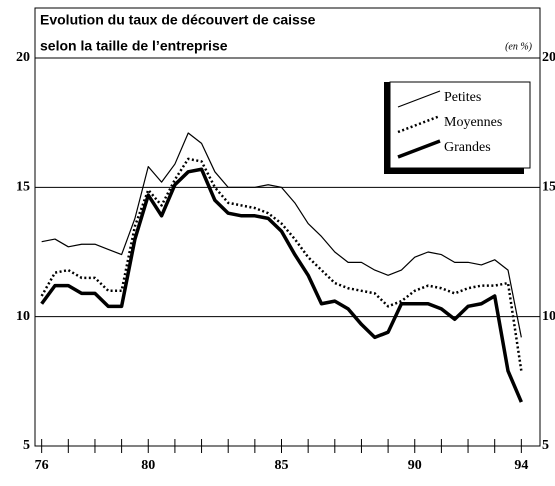 This screenshot has height=486, width=555. What do you see at coordinates (178, 20) in the screenshot?
I see `chart-title: Evolution du taux de découvert de caisse` at bounding box center [178, 20].